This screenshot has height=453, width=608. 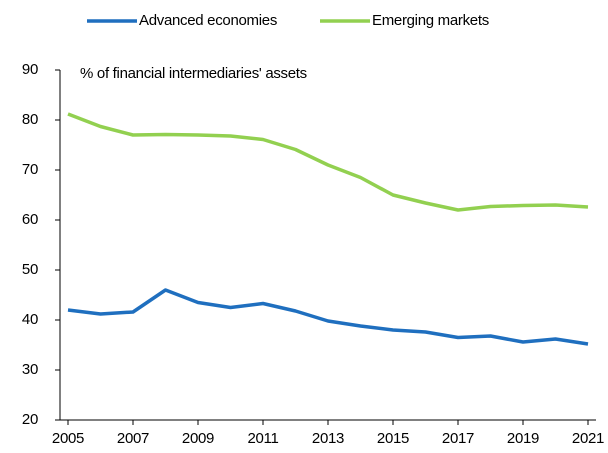 I want to click on y-tick-label: 90, so click(x=30, y=69).